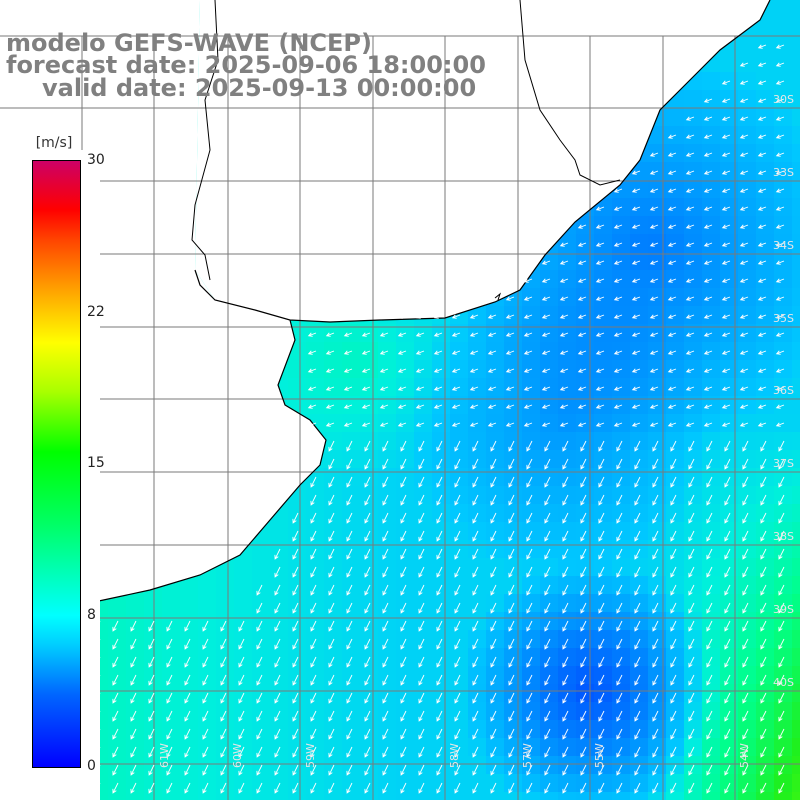  What do you see at coordinates (744, 755) in the screenshot?
I see `longitude-label: 54W` at bounding box center [744, 755].